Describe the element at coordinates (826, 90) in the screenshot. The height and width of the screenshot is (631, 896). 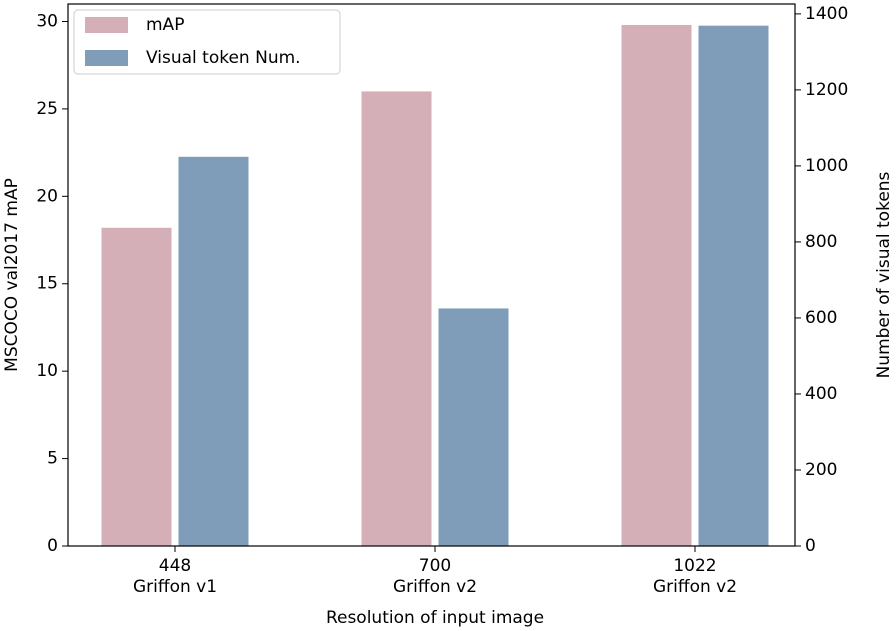
I see `y2-tick-label: 1200` at that location.